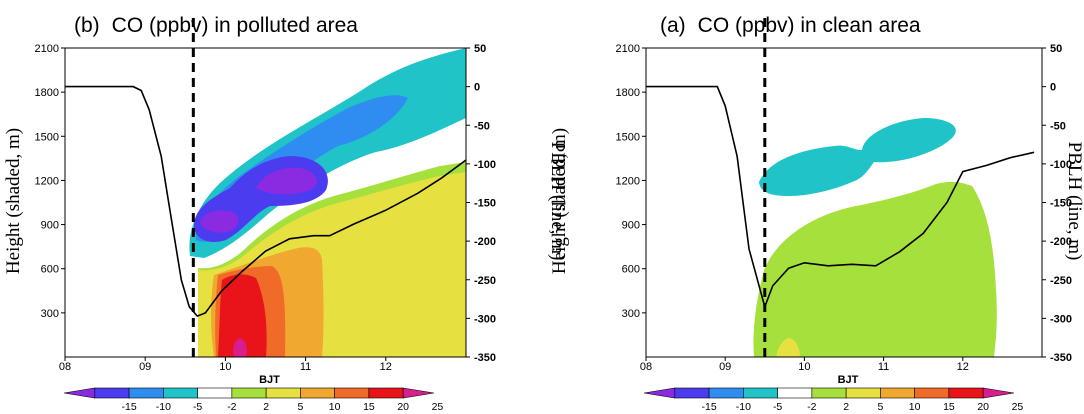  I want to click on panel-label: (a), so click(673, 25).